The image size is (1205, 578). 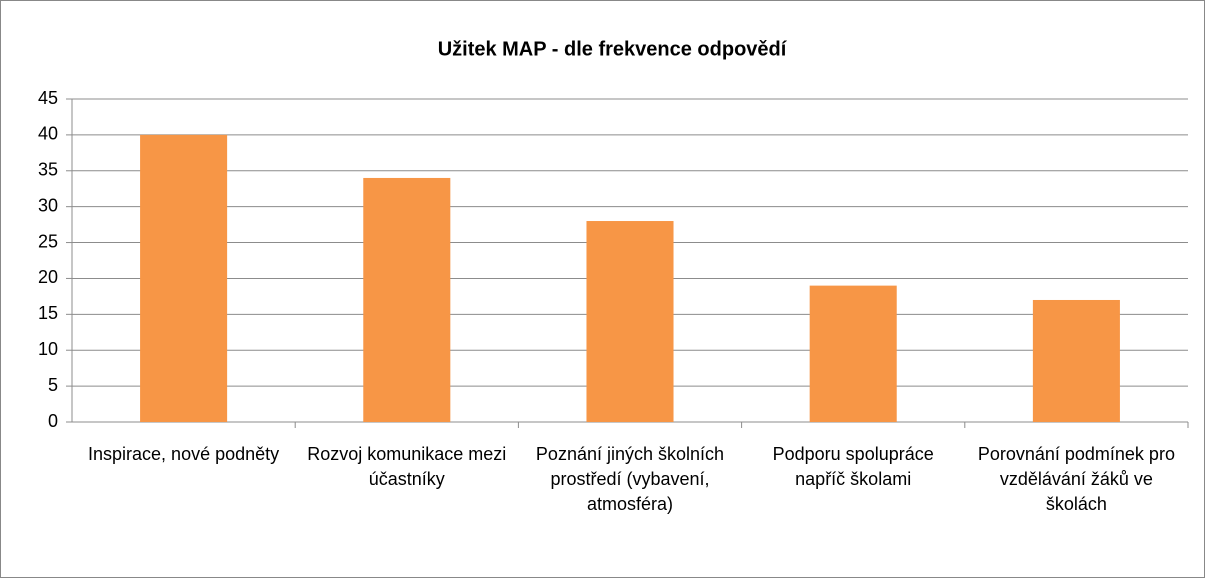 I want to click on x-tick-label: Podporu spolupráce napříč školami, so click(x=853, y=466).